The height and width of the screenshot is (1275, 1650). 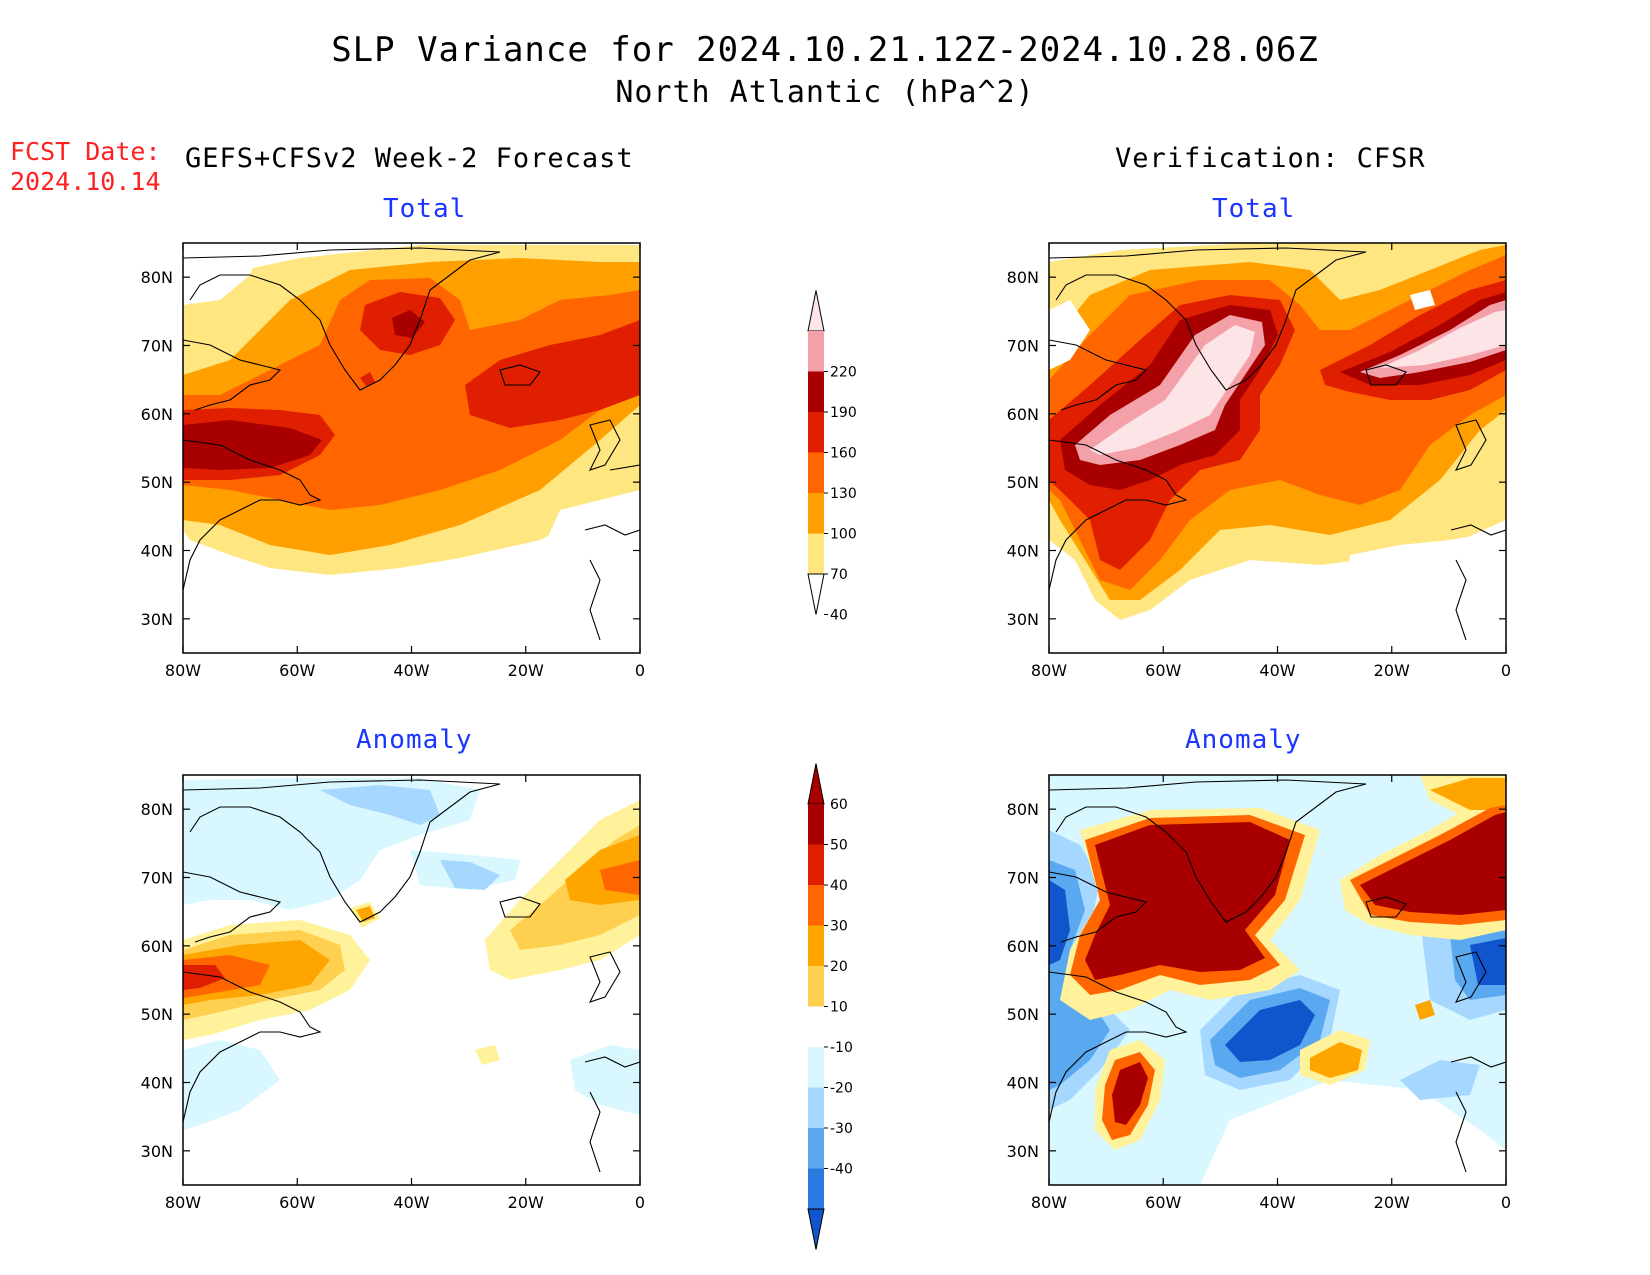 What do you see at coordinates (411, 976) in the screenshot?
I see `coastline-bl` at bounding box center [411, 976].